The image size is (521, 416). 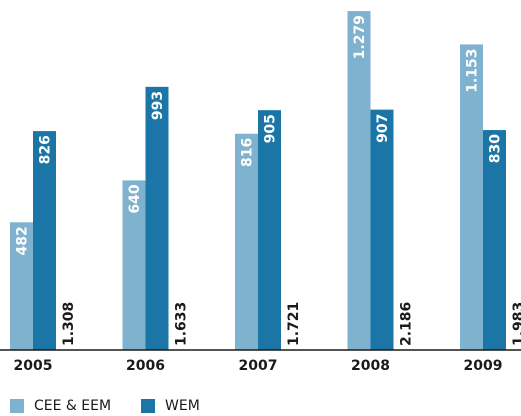 What do you see at coordinates (294, 324) in the screenshot?
I see `total-label-2007: 1.721` at bounding box center [294, 324].